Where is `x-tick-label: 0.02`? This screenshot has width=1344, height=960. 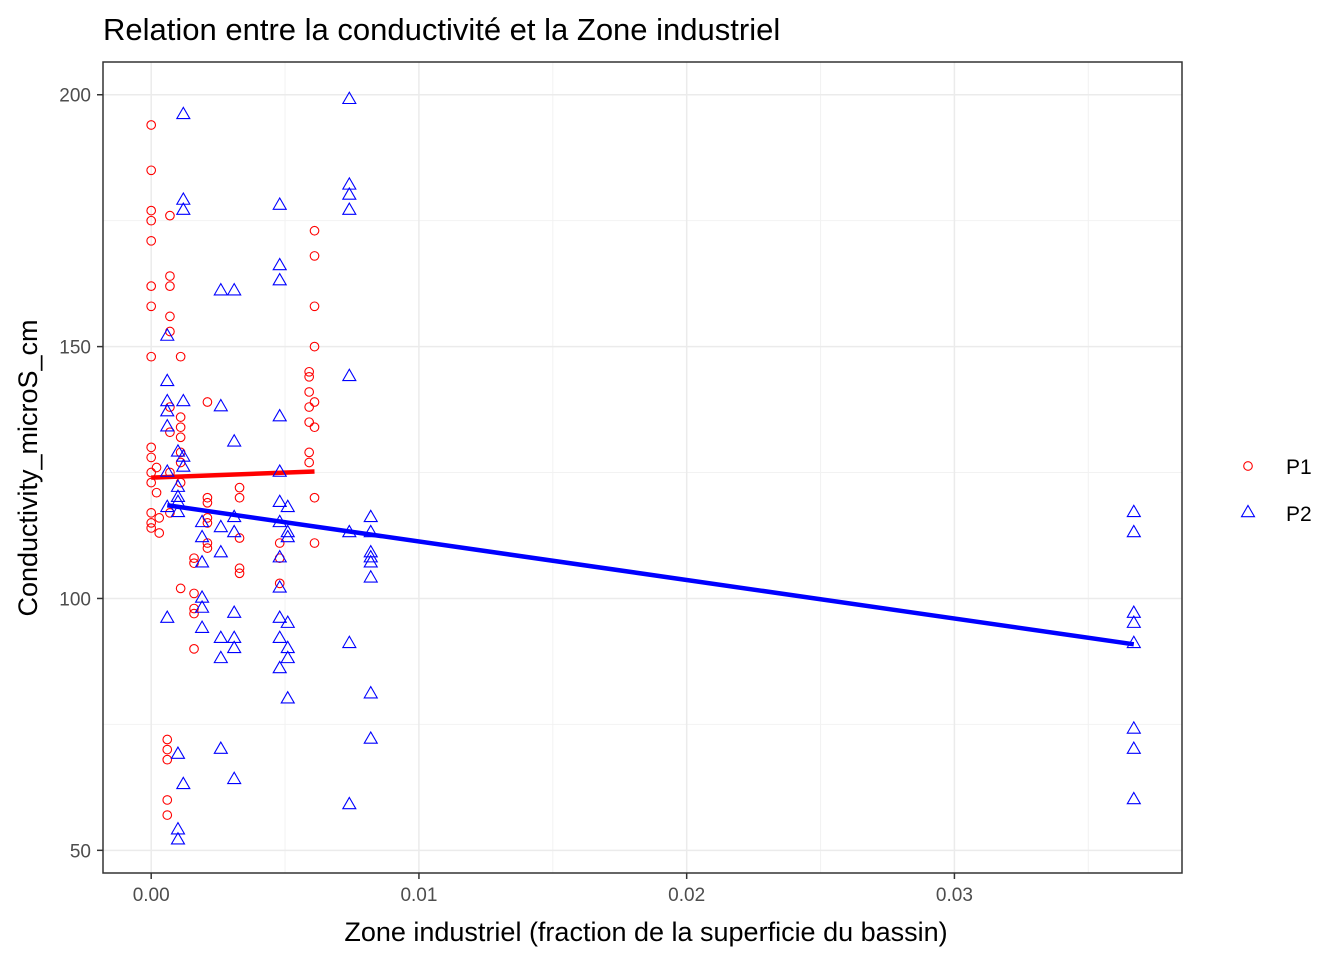
x-tick-label: 0.02 is located at coordinates (686, 895).